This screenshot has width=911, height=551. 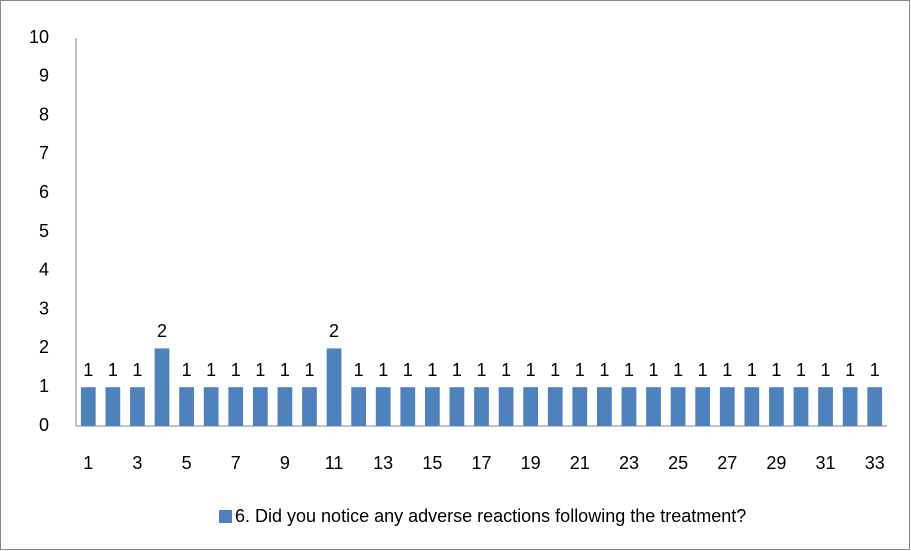 What do you see at coordinates (531, 463) in the screenshot?
I see `x-tick-label: 19` at bounding box center [531, 463].